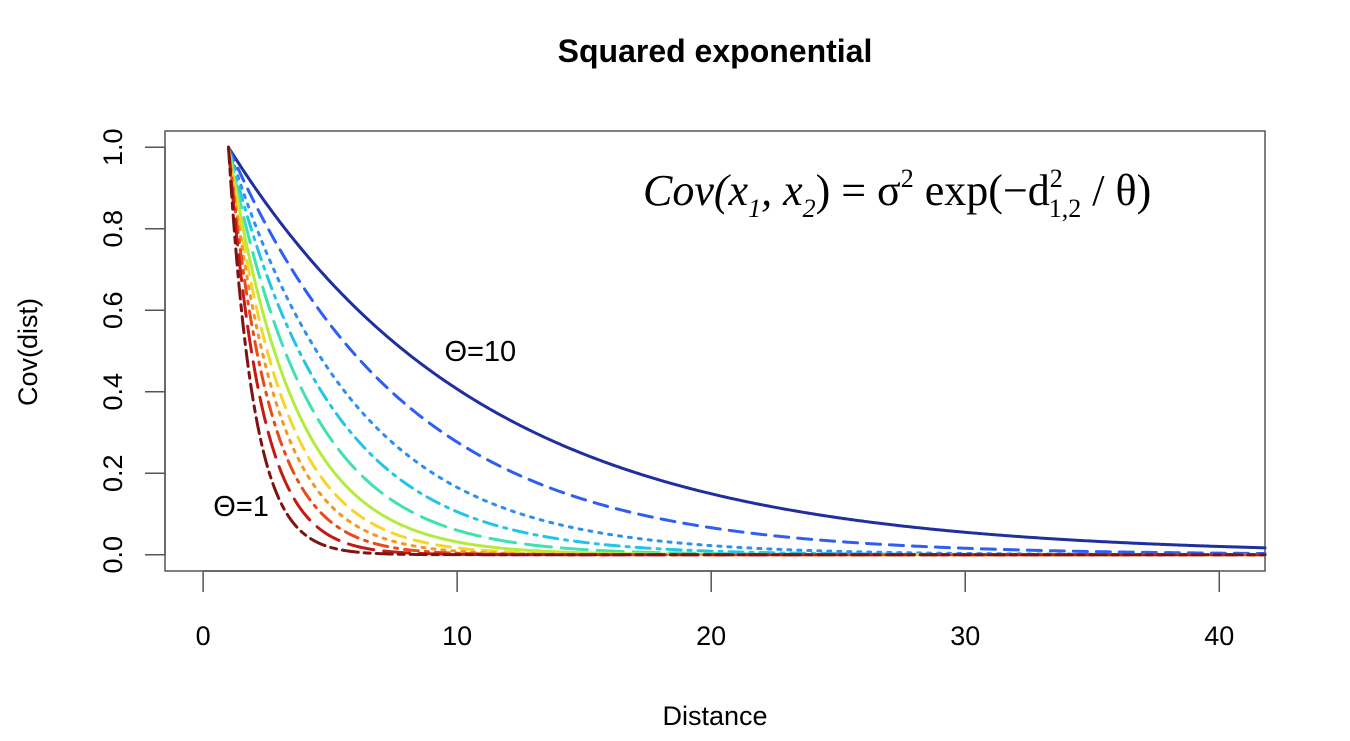 This screenshot has width=1350, height=741. What do you see at coordinates (113, 555) in the screenshot?
I see `y-tick-label: 0.0` at bounding box center [113, 555].